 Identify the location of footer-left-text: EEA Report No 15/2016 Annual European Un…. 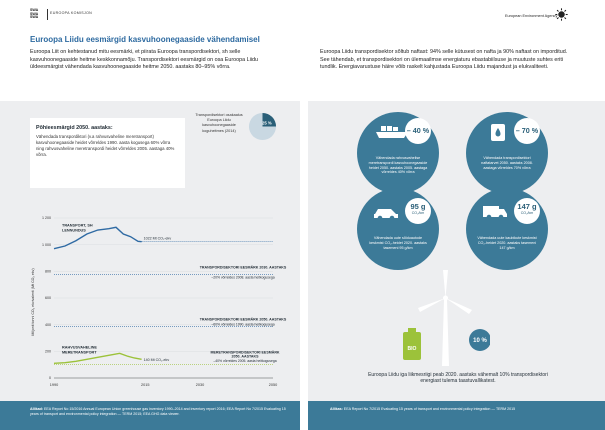
(158, 411).